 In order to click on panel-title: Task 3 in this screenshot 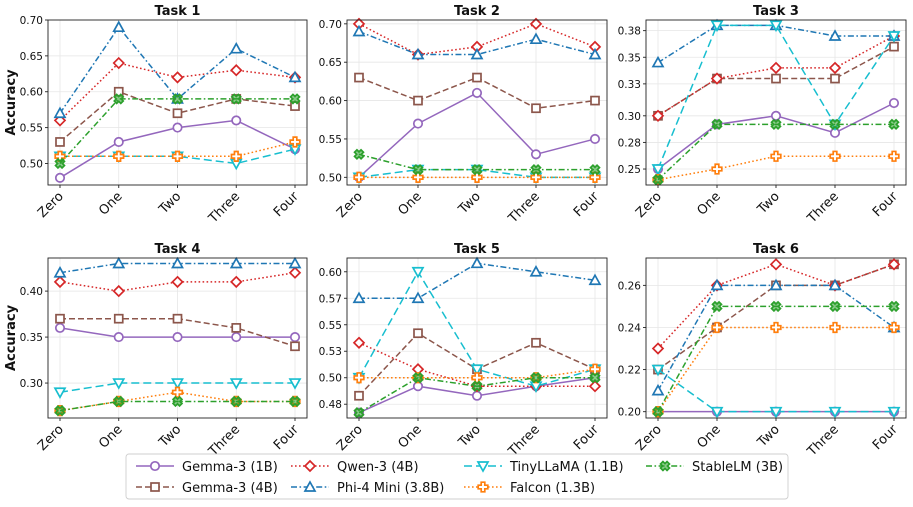, I will do `click(776, 11)`.